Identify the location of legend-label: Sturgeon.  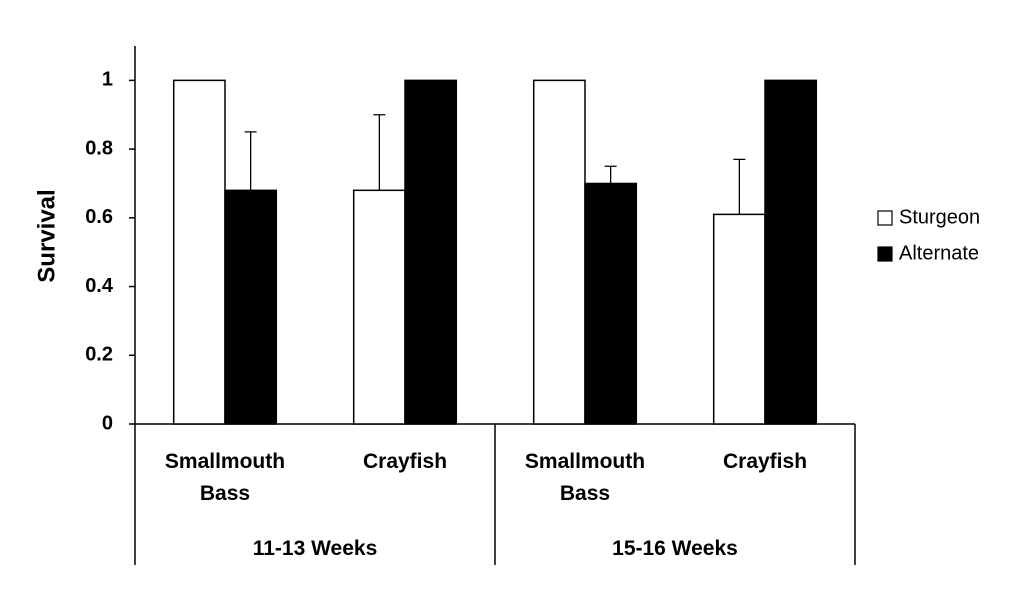
(939, 217).